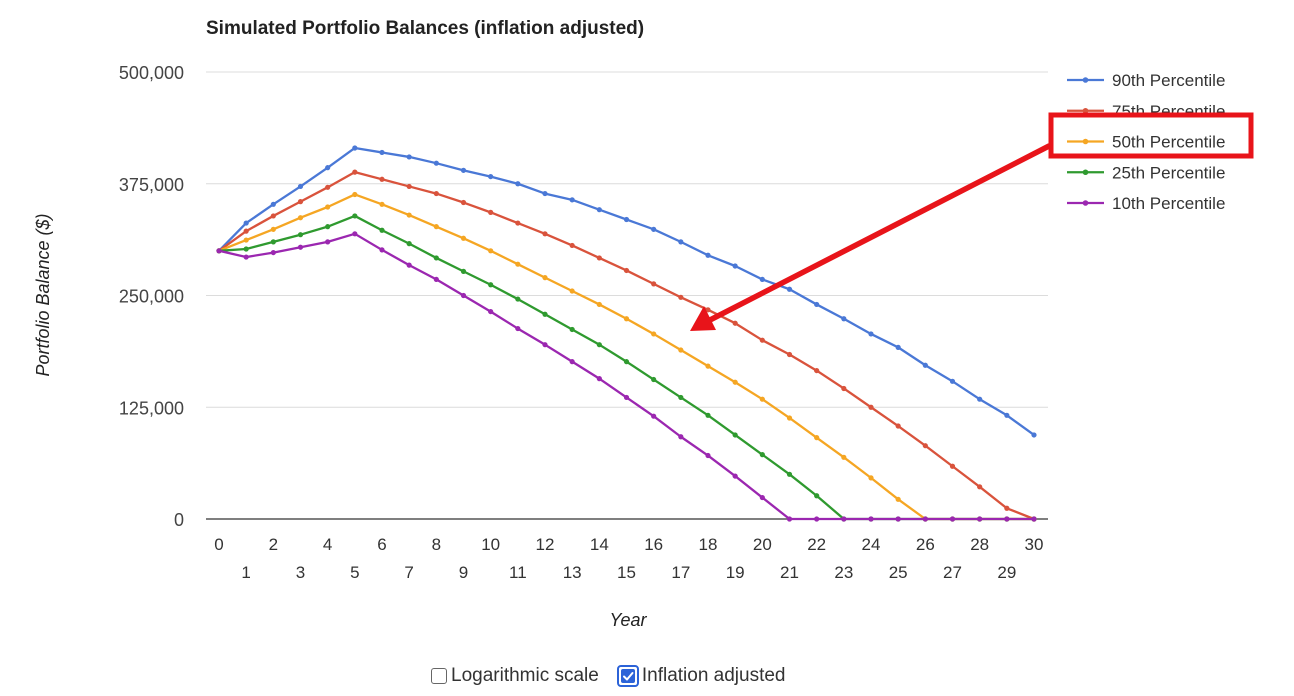  Describe the element at coordinates (43, 294) in the screenshot. I see `y-axis-label: Portfolio Balance ($)` at that location.